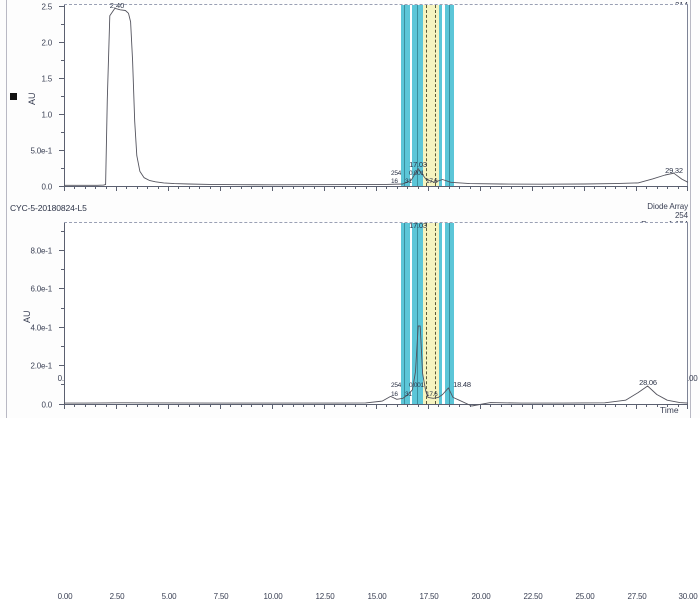 The width and height of the screenshot is (700, 601). I want to click on y-axis-title-bottom: AU, so click(27, 316).